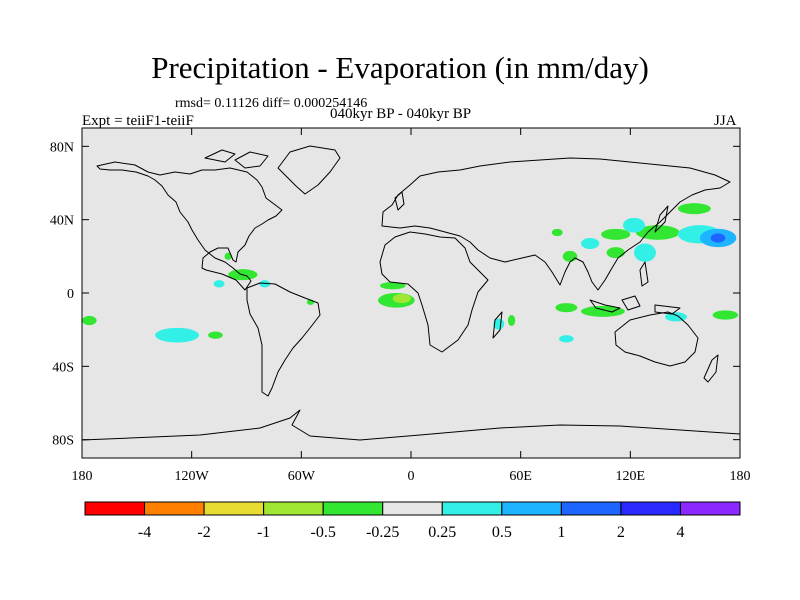  What do you see at coordinates (271, 103) in the screenshot?
I see `stats-line: rmsd= 0.11126 diff= 0.000254146` at bounding box center [271, 103].